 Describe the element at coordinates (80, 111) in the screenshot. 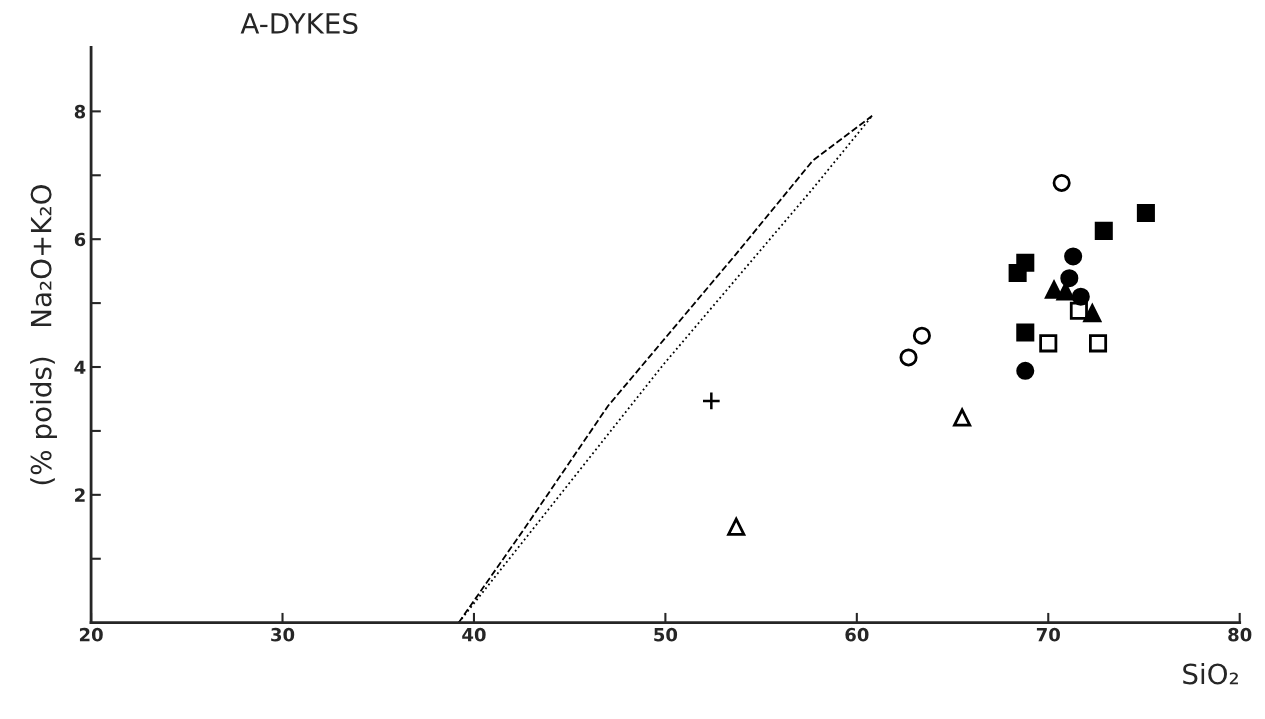

I see `y-tick-label: 8` at that location.